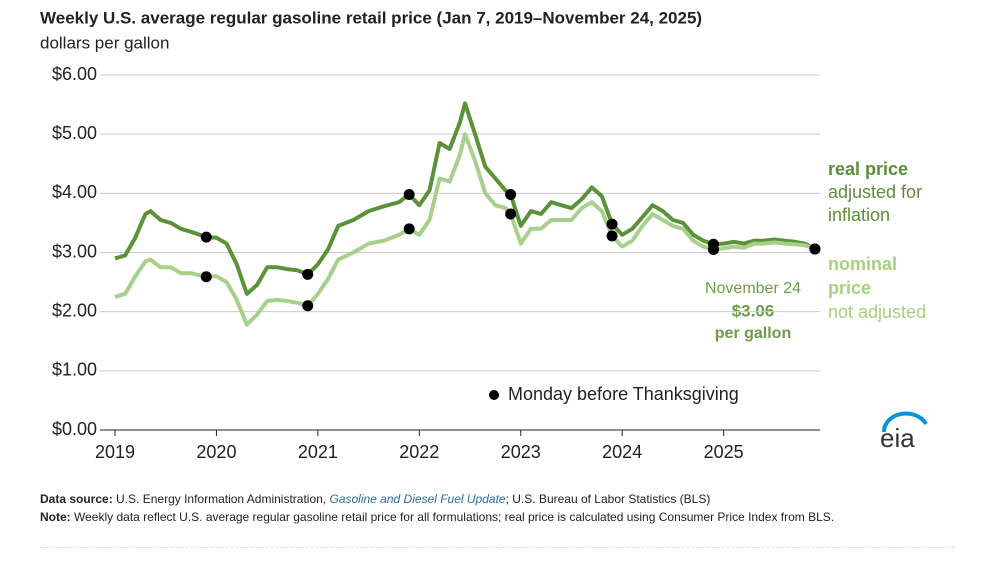  Describe the element at coordinates (875, 192) in the screenshot. I see `annotation: adjusted for` at that location.